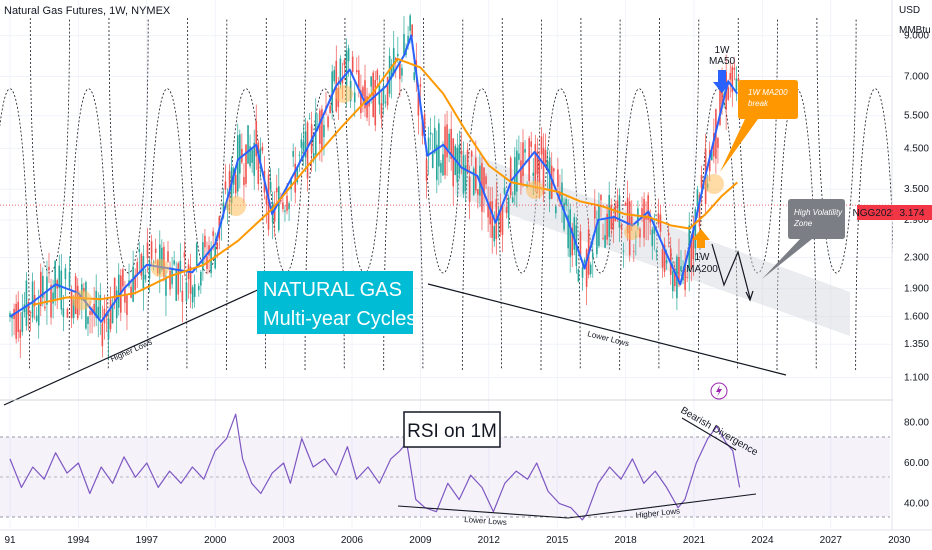 The width and height of the screenshot is (932, 550). What do you see at coordinates (10, 540) in the screenshot?
I see `time-tick-label: 91` at bounding box center [10, 540].